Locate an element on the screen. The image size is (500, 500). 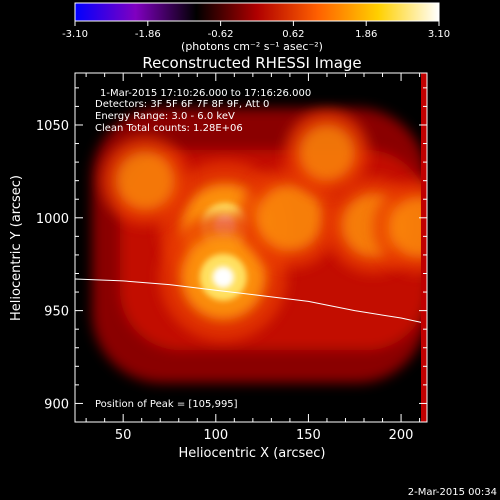
colorbar-tick-label: 1.86 is located at coordinates (366, 34).